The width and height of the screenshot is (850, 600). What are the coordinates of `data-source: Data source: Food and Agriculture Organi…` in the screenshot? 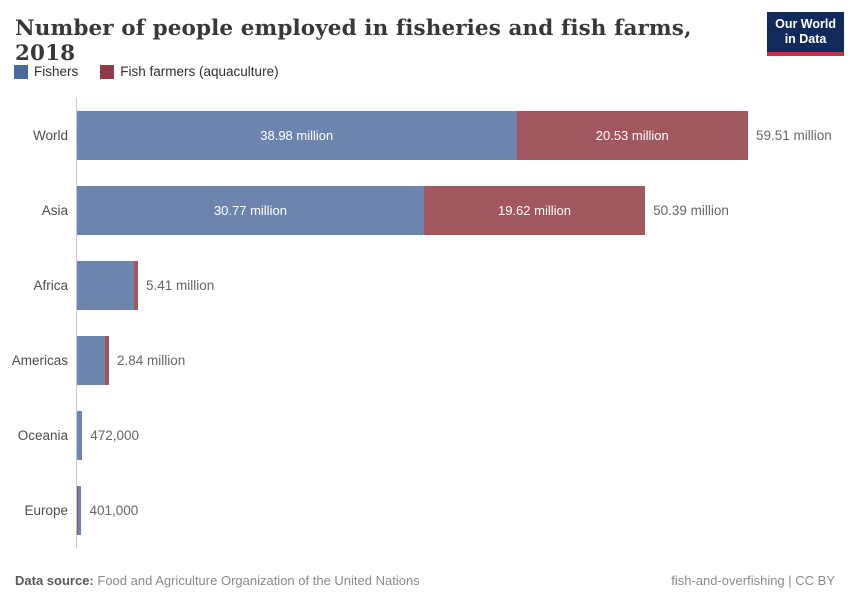 It's located at (217, 580).